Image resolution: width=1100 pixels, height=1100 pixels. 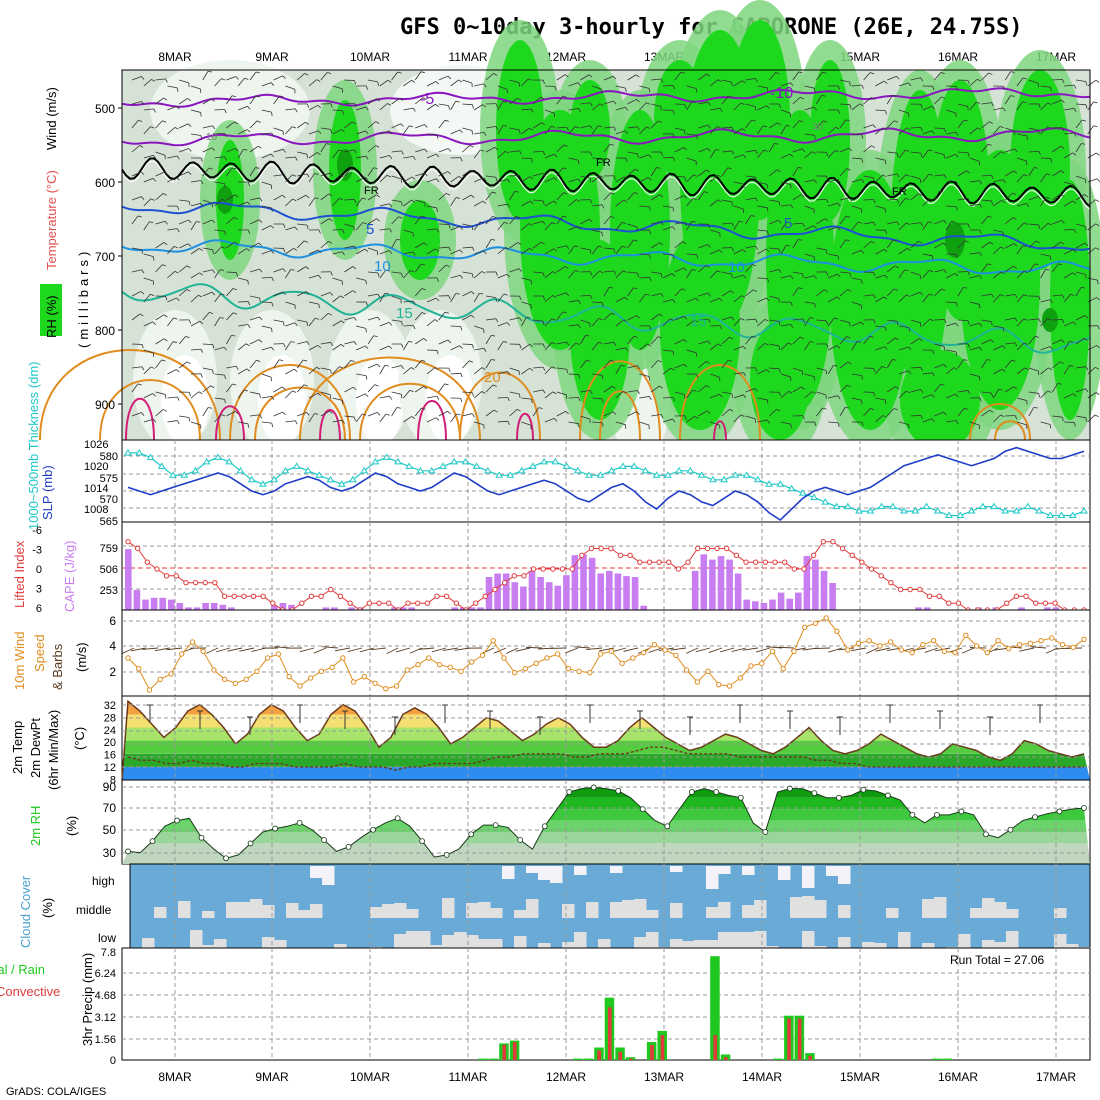 What do you see at coordinates (105, 405) in the screenshot?
I see `pressure-tick-label: 900` at bounding box center [105, 405].